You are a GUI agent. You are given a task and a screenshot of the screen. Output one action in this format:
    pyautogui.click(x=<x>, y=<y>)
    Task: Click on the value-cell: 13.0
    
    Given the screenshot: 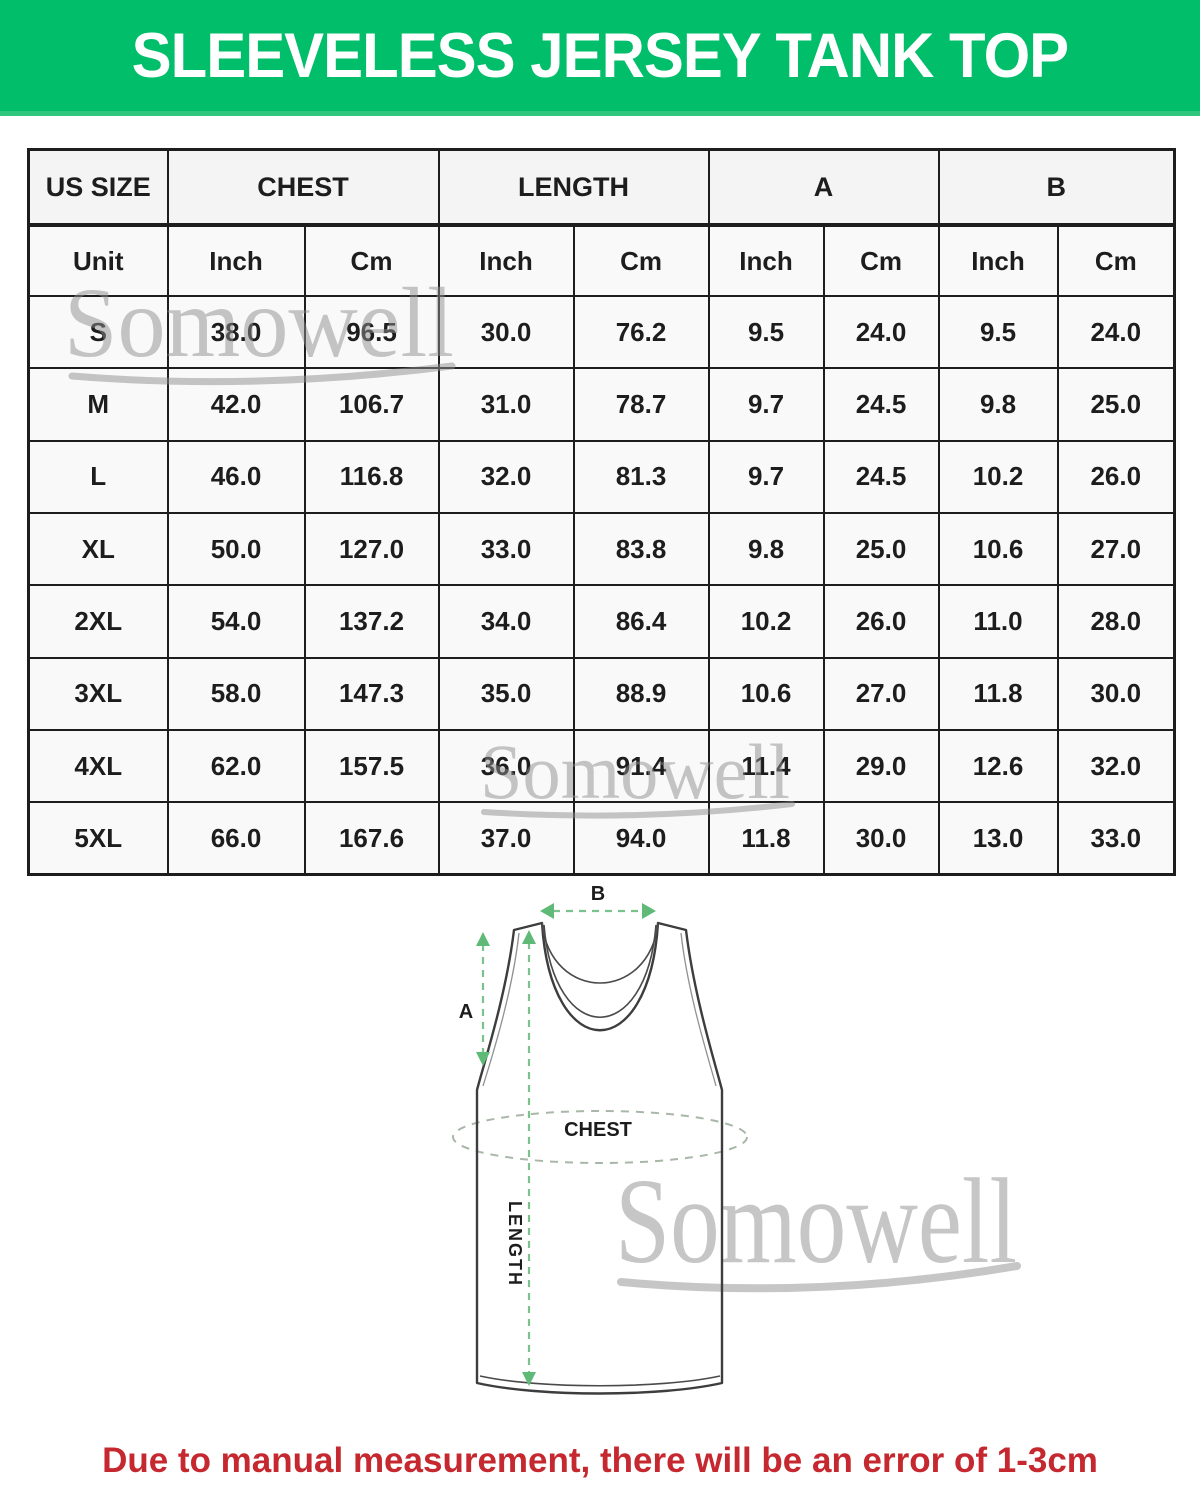 What is the action you would take?
    pyautogui.click(x=998, y=838)
    